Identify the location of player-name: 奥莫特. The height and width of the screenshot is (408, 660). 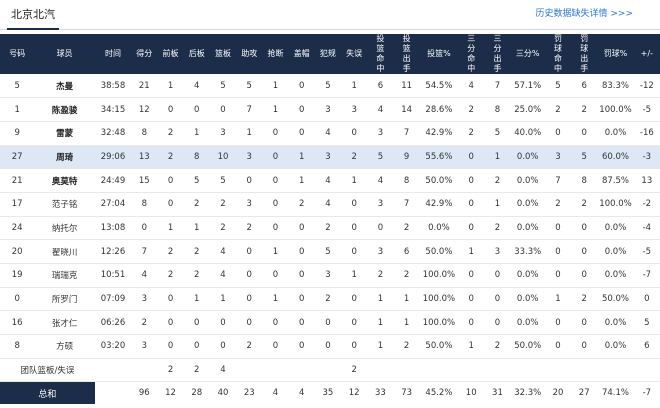
(64, 180).